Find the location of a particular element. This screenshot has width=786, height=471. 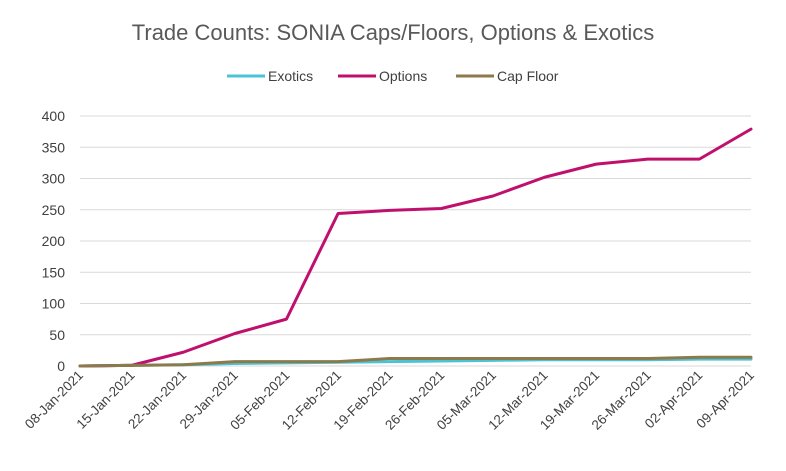

y-axis-ticks: 0 50 100 150 200 250 300 350 400 is located at coordinates (54, 241).